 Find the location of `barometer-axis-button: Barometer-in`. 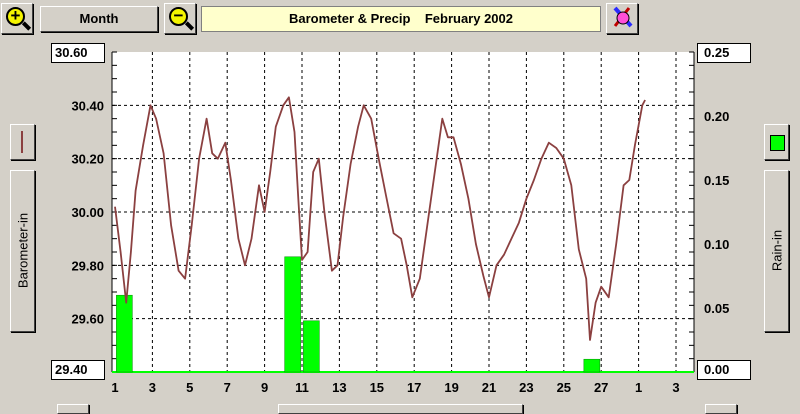

barometer-axis-button: Barometer-in is located at coordinates (22, 251).